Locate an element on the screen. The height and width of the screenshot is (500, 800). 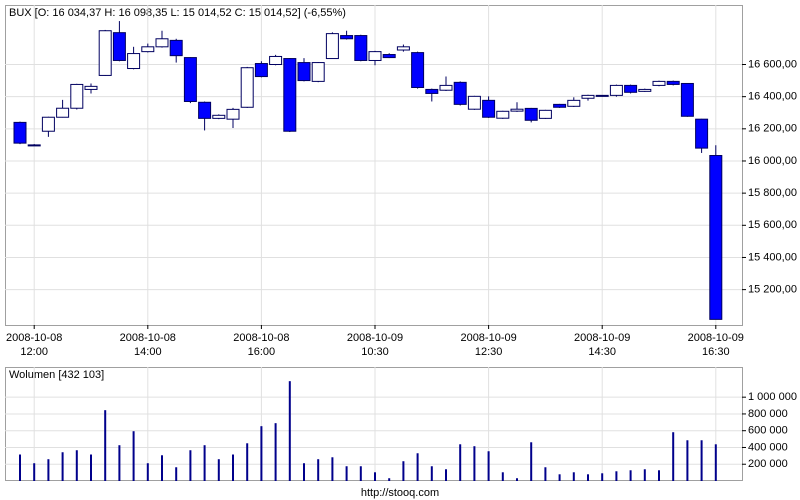
x-tick-label: 2008-10-08 is located at coordinates (34, 338).